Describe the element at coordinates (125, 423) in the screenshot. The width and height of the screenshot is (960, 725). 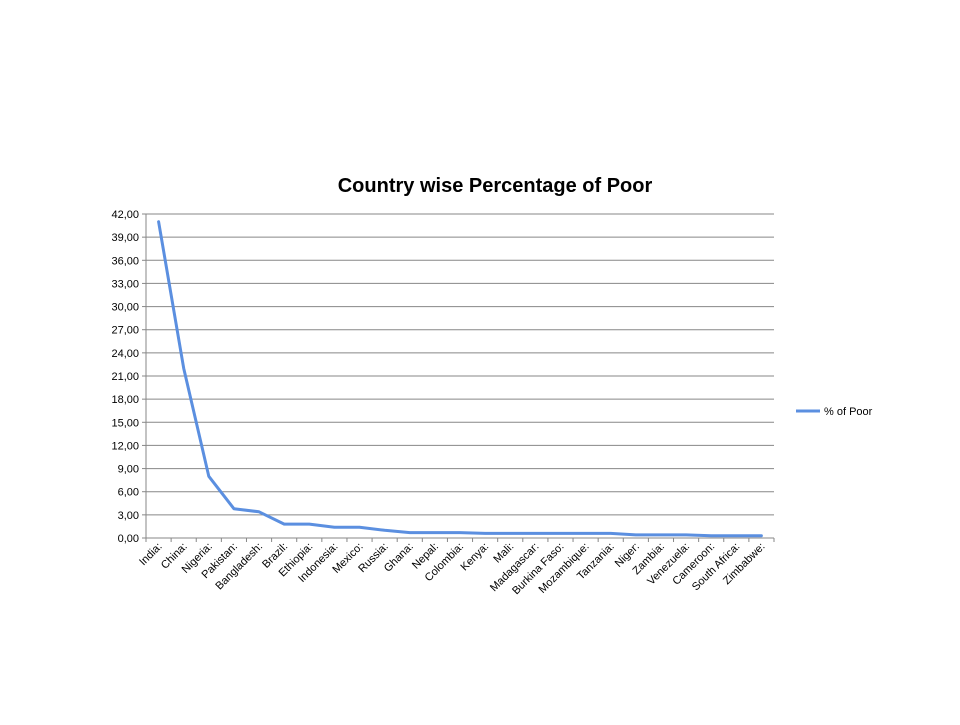
I see `y-tick-label: 15,00` at that location.